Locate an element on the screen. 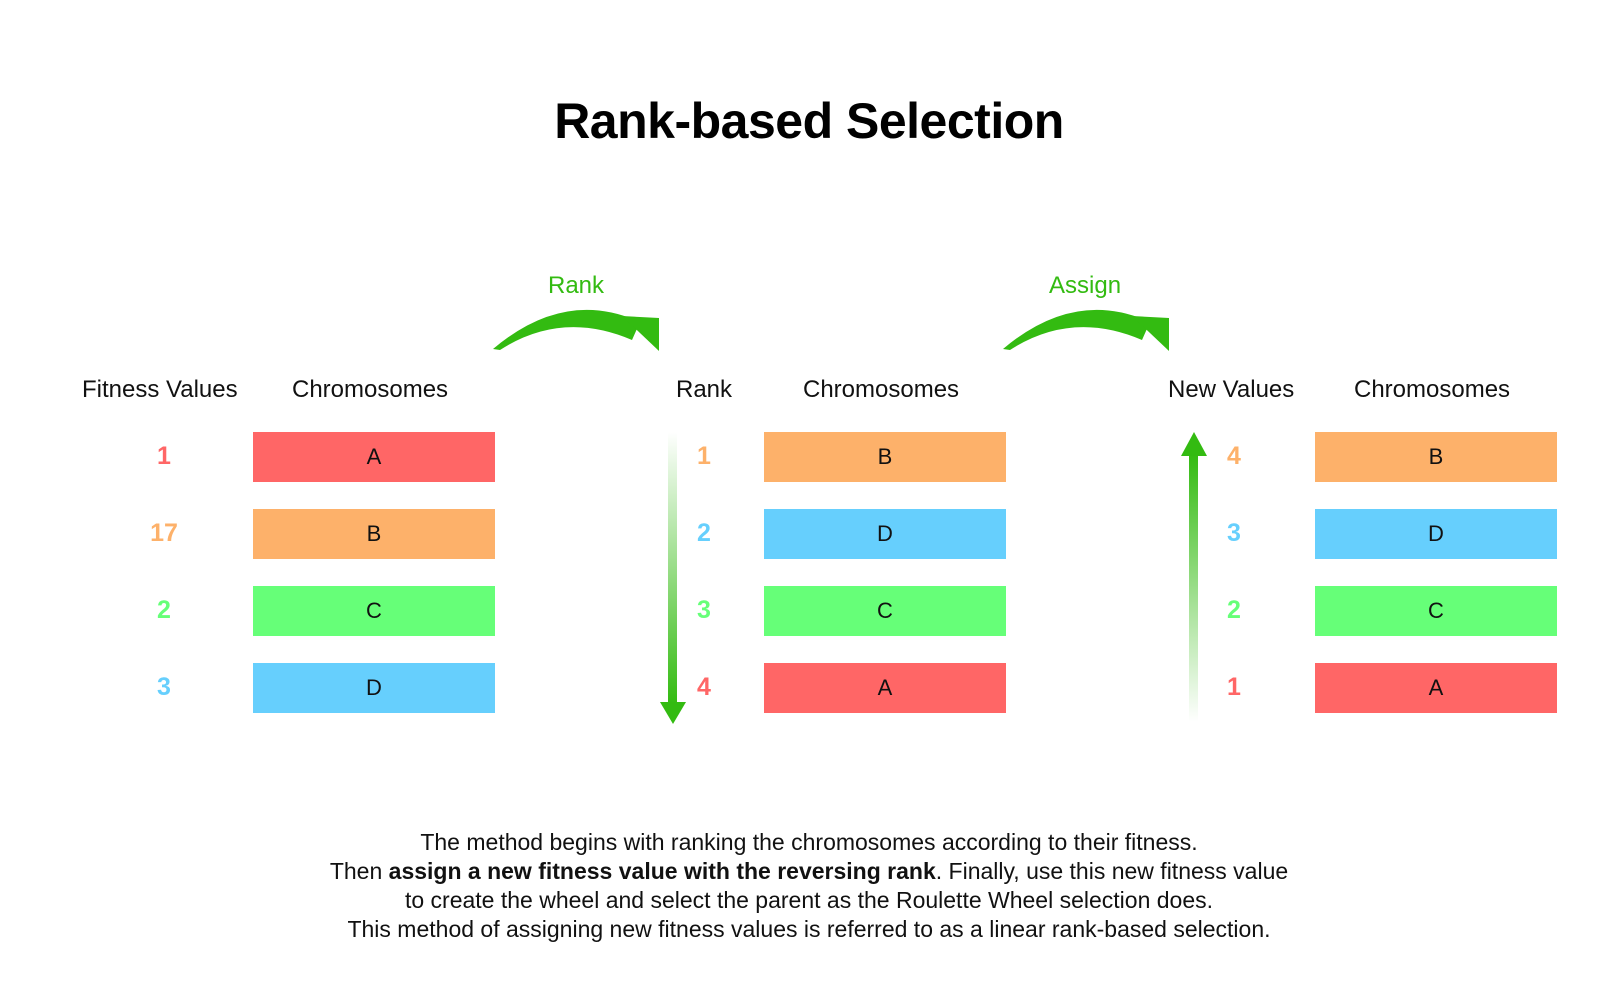  new-values-header: New Values is located at coordinates (1231, 389).